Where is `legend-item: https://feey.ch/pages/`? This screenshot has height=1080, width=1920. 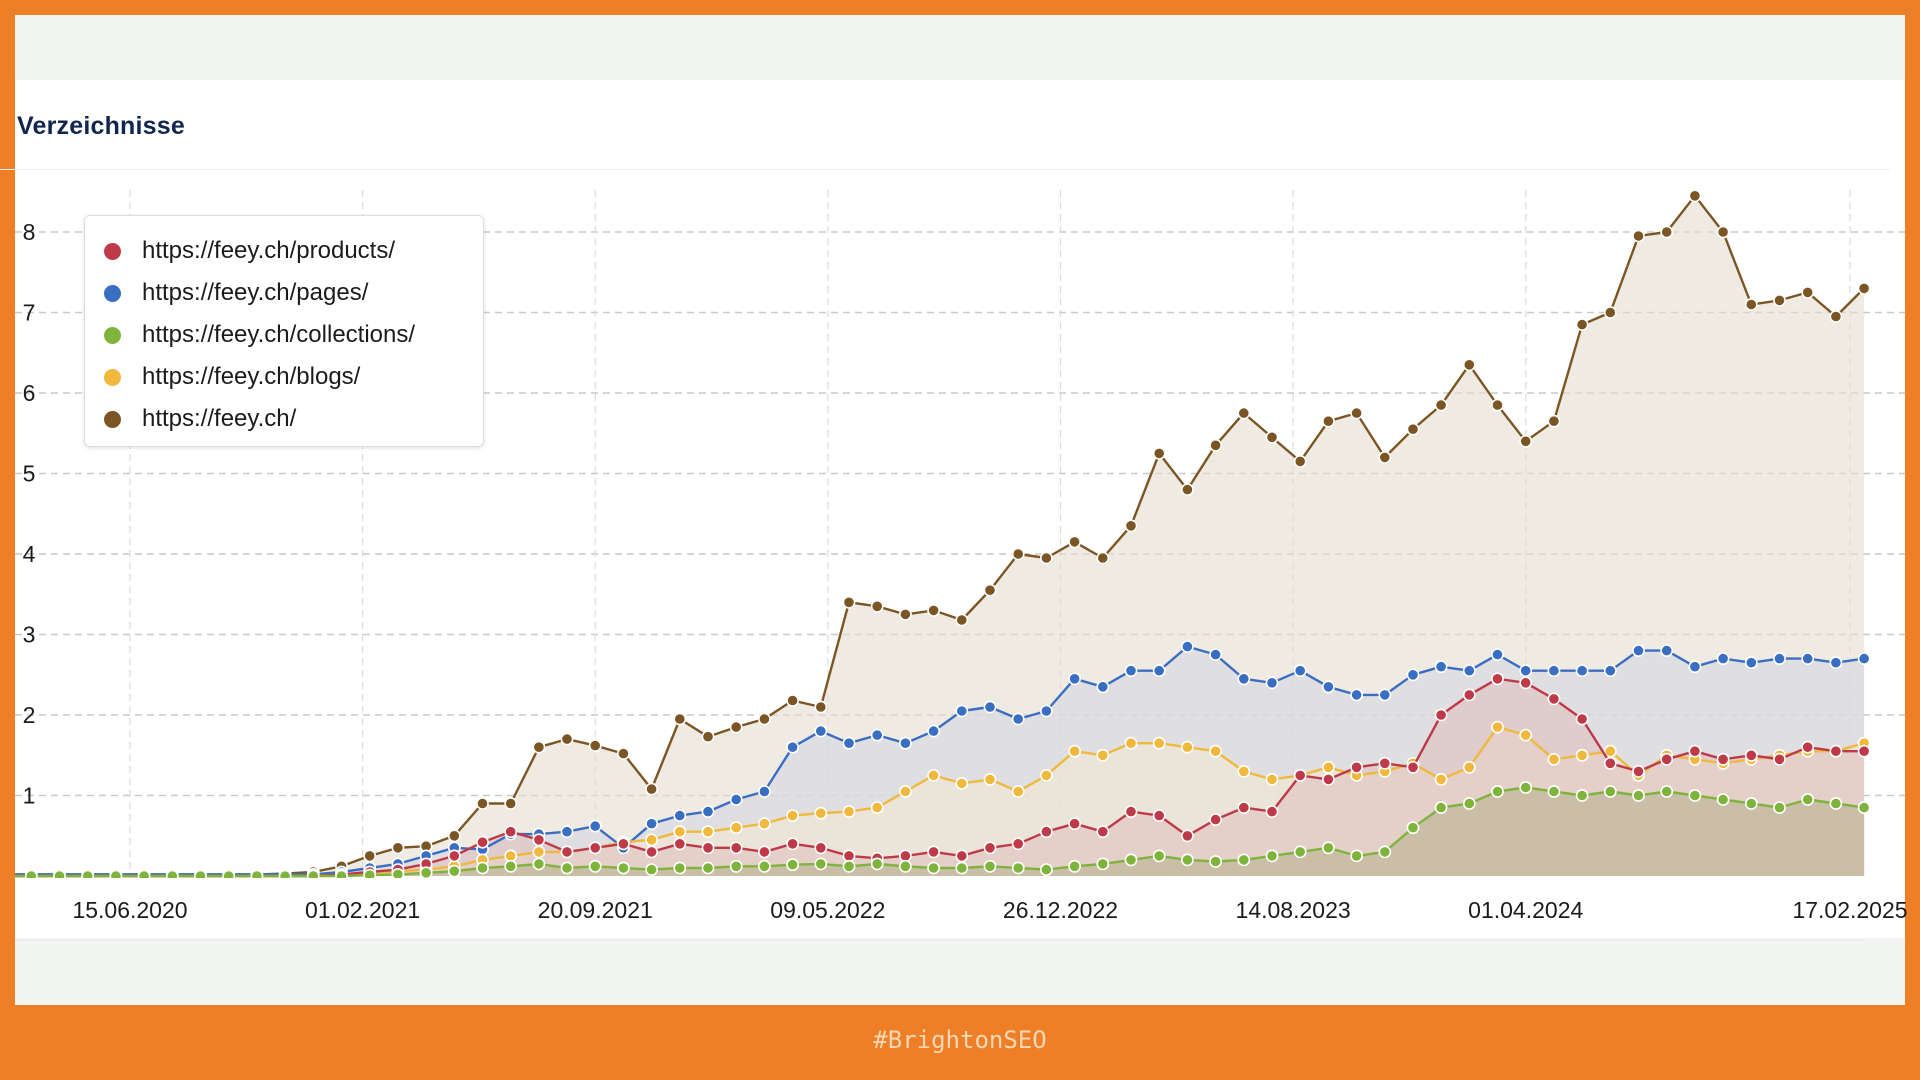 legend-item: https://feey.ch/pages/ is located at coordinates (284, 293).